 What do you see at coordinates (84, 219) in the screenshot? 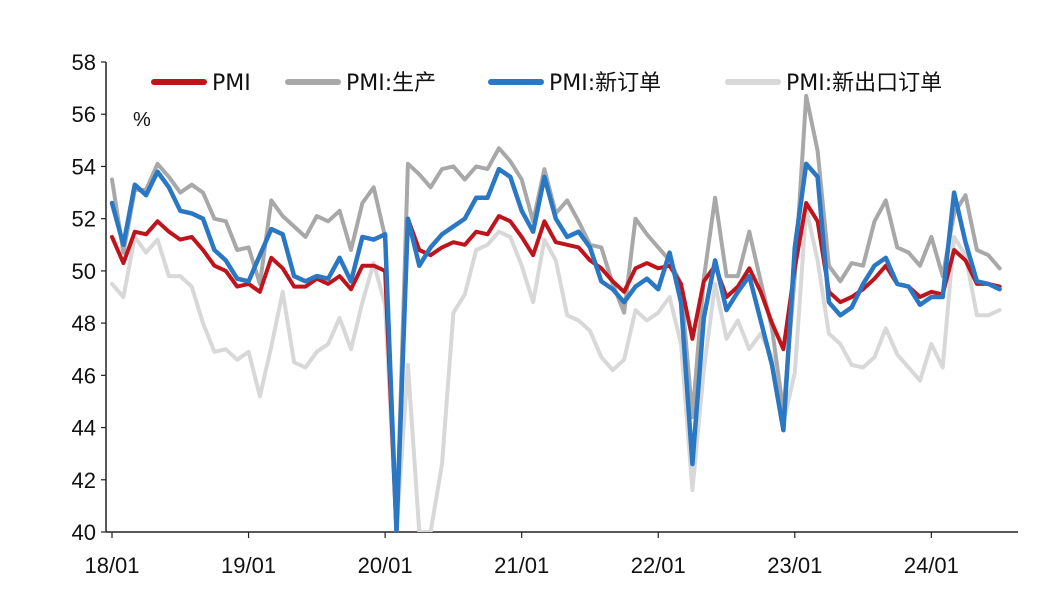
I see `y-tick-label: 52` at bounding box center [84, 219].